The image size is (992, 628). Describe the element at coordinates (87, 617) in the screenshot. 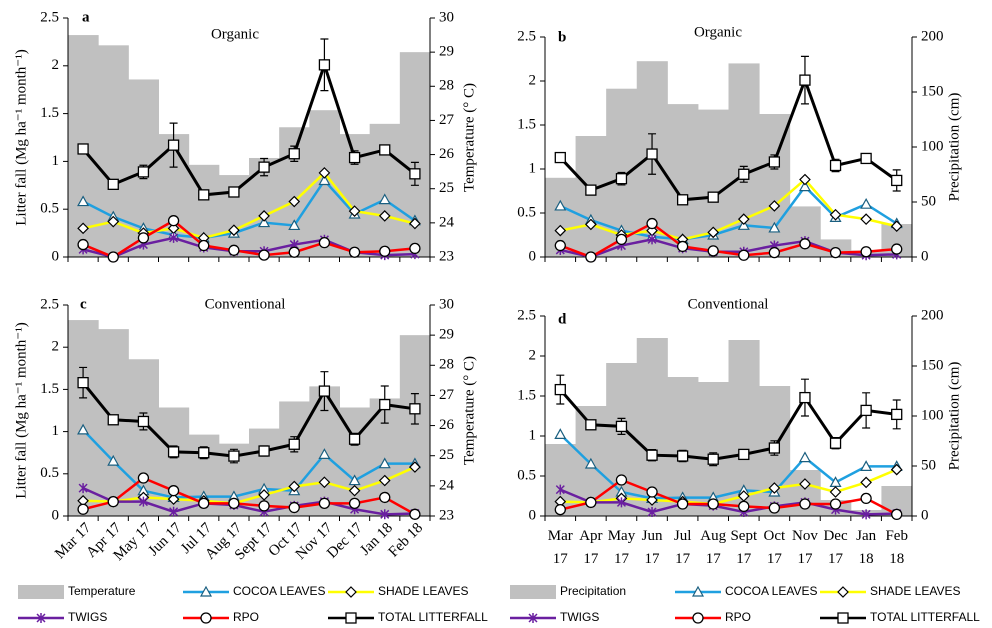

I see `legend-label: TWIGS` at that location.